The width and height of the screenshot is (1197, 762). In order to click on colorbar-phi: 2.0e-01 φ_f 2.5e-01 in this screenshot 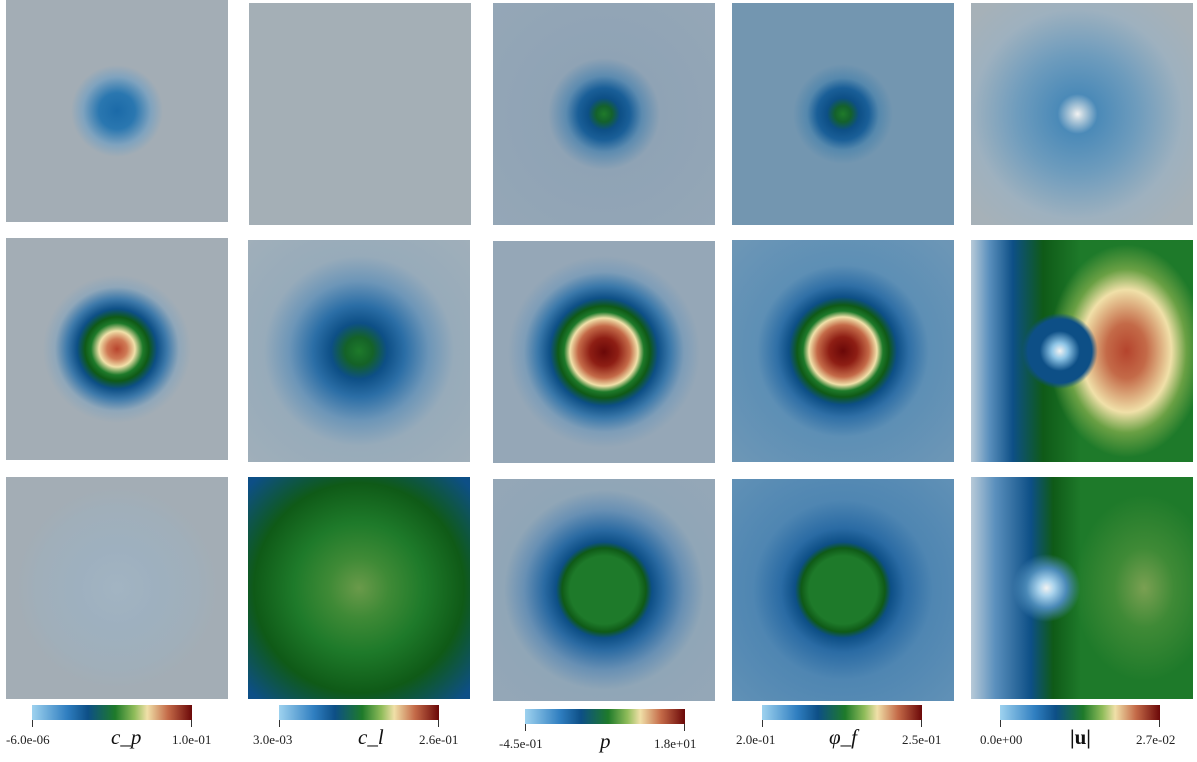, I will do `click(851, 731)`.